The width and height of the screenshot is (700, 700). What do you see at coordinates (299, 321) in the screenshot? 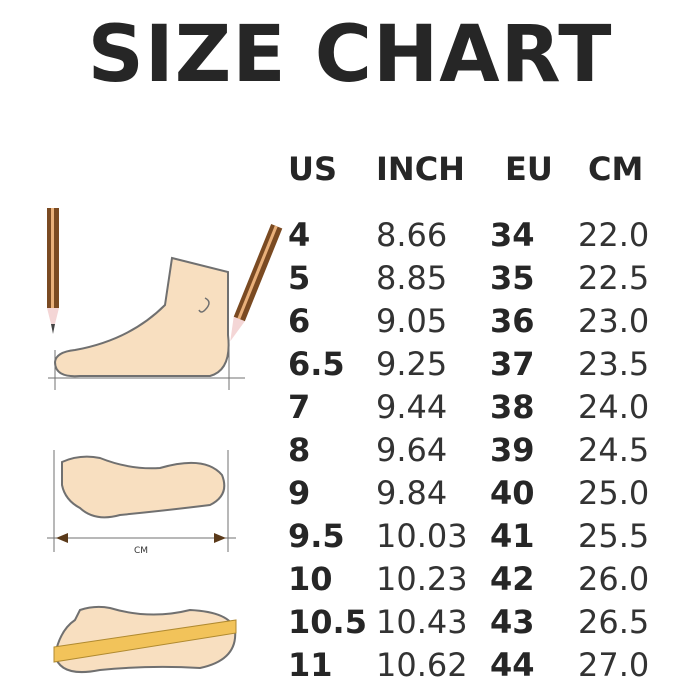
I see `cell-us: 6` at bounding box center [299, 321].